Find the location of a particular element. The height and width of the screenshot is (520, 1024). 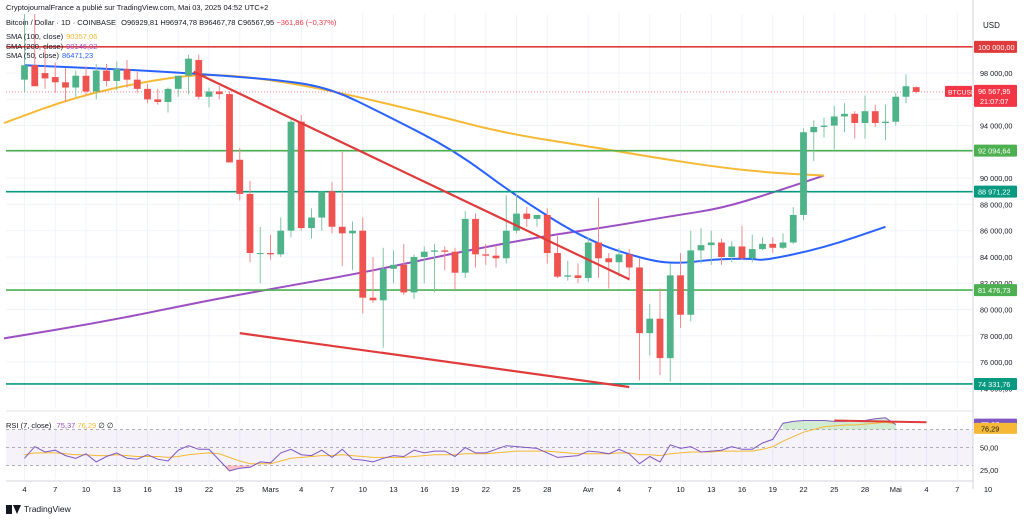

rsi-tick-label: 25,00 is located at coordinates (989, 470).